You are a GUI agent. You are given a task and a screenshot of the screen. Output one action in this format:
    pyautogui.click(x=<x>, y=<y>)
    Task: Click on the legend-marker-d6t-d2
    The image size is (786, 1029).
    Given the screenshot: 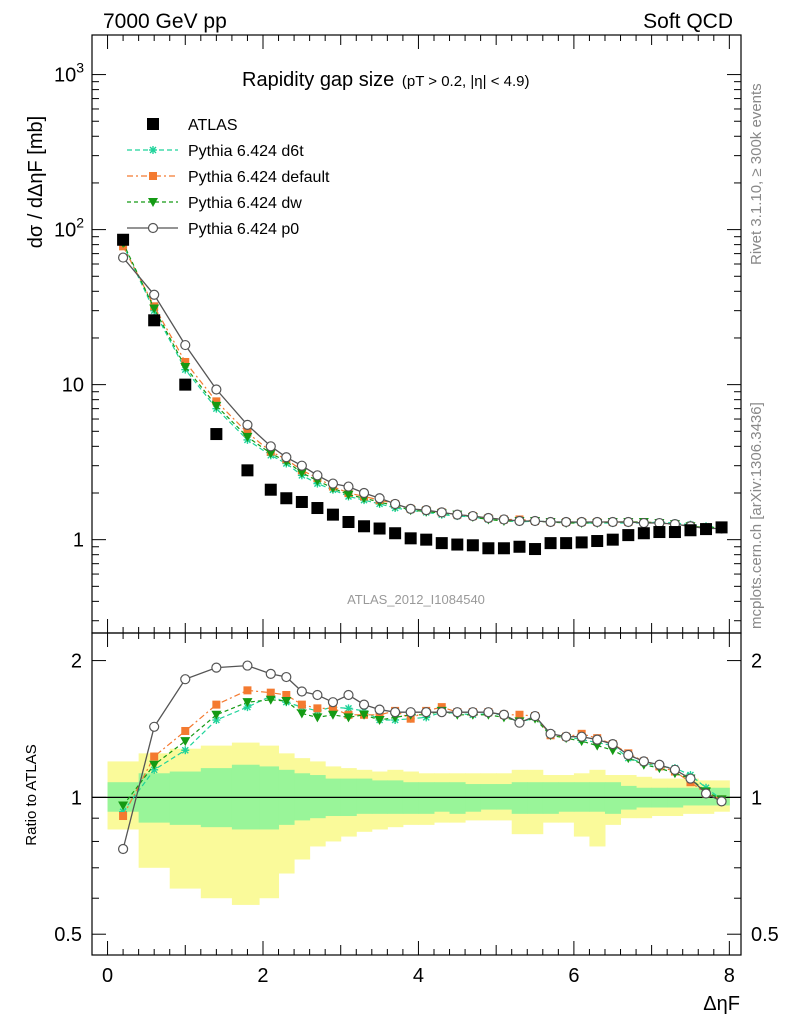 What is the action you would take?
    pyautogui.click(x=153, y=150)
    